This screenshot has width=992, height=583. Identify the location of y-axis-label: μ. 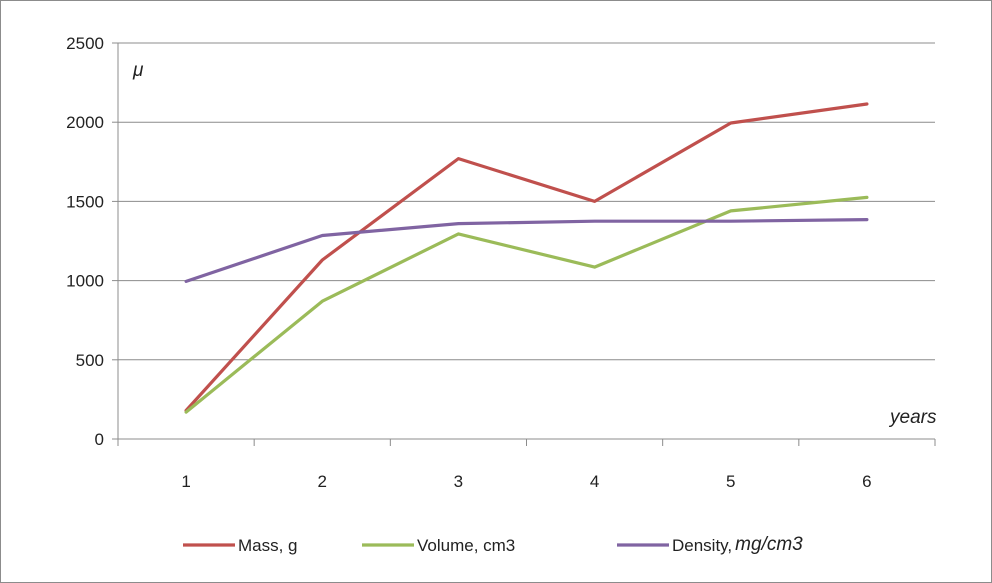
(138, 70).